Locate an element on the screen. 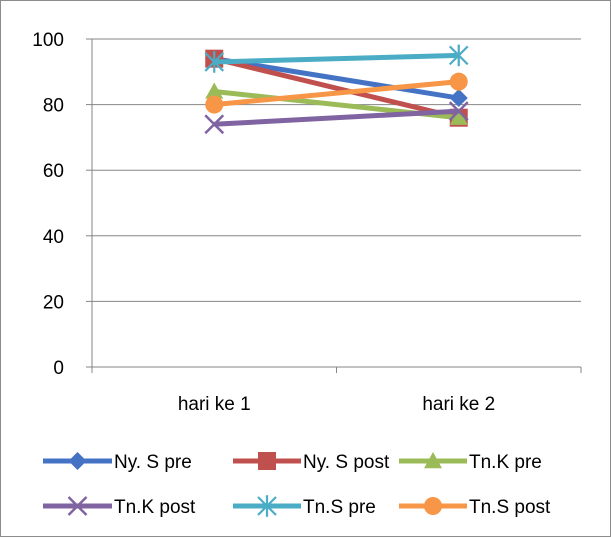 The width and height of the screenshot is (611, 538). legend-item: Ny. S pre is located at coordinates (117, 462).